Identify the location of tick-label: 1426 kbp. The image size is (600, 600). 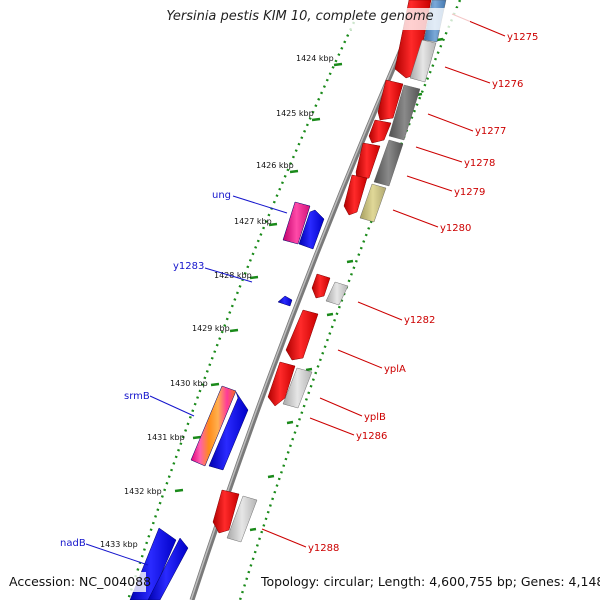
(275, 165).